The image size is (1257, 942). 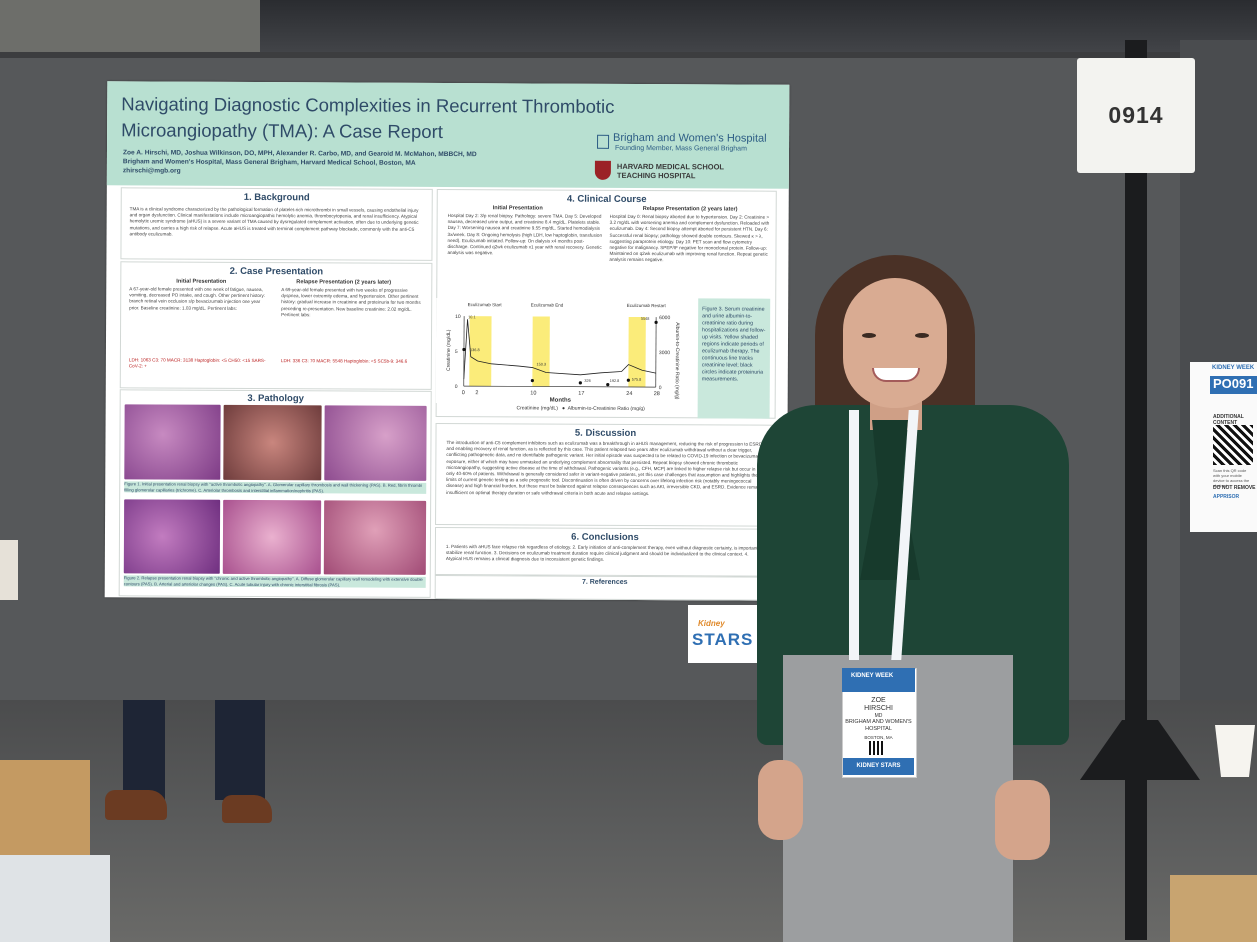 I want to click on x-tick-label: 24, so click(x=629, y=394).